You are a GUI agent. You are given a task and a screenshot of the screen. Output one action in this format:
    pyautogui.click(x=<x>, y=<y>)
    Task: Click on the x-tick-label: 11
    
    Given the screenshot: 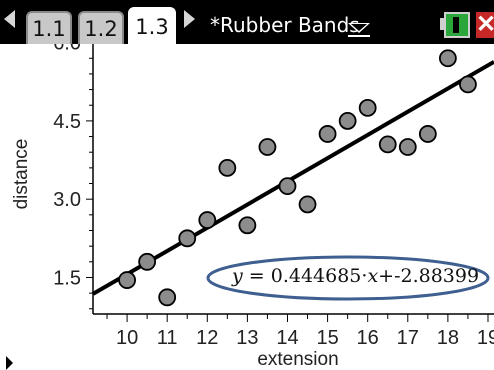 What is the action you would take?
    pyautogui.click(x=167, y=338)
    